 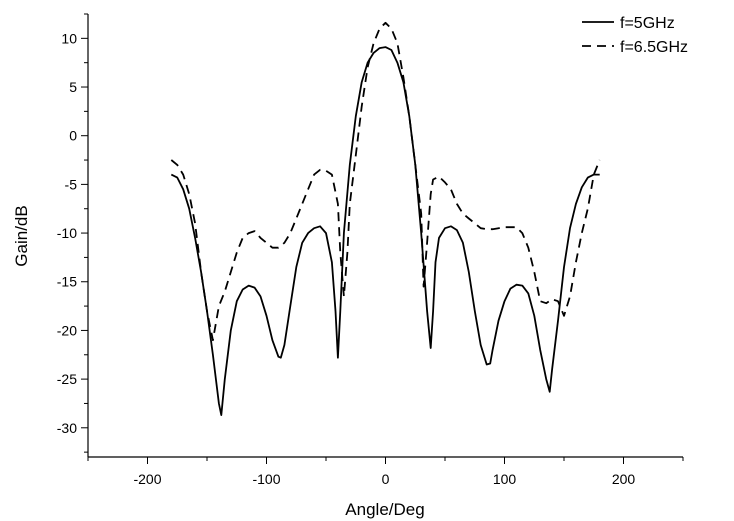 I want to click on x-tick-label: 100, so click(x=505, y=479).